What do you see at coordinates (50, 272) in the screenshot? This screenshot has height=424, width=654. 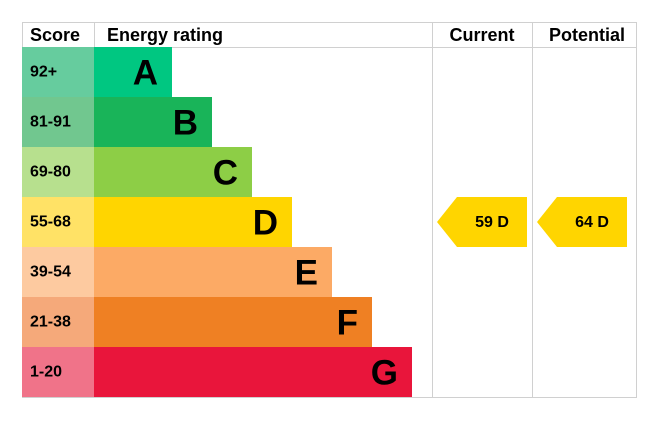 I see `score-range: 39-54` at bounding box center [50, 272].